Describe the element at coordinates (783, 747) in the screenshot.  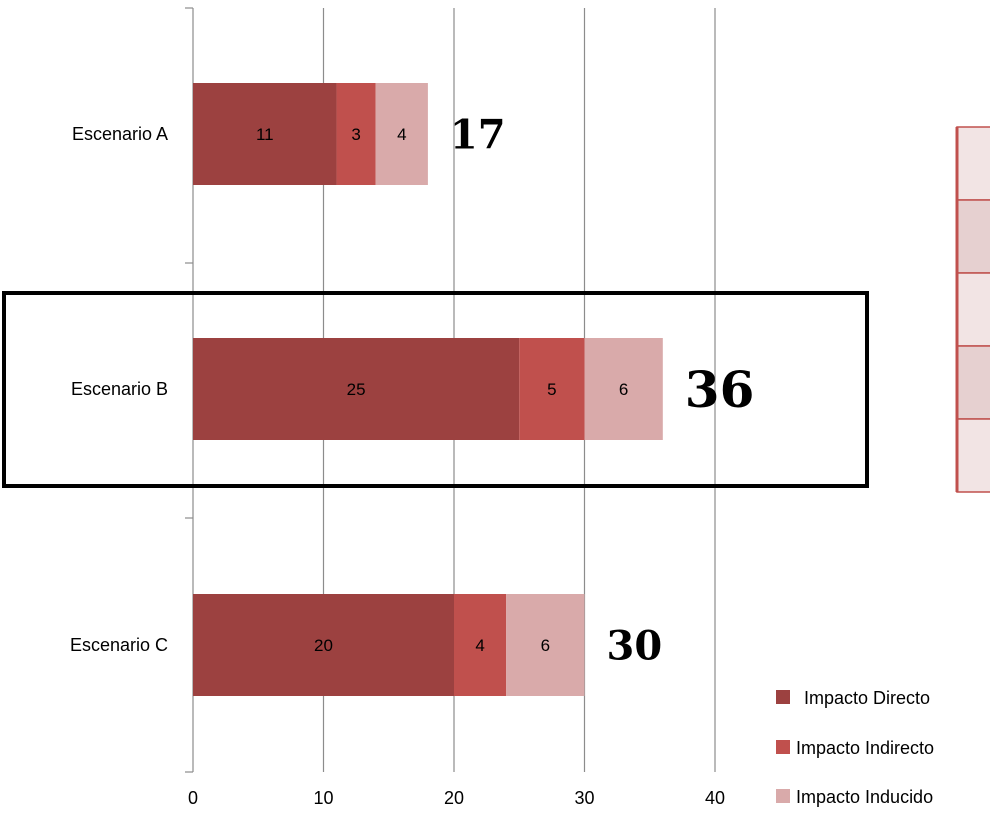
I see `legend-swatch-impacto-indirecto` at that location.